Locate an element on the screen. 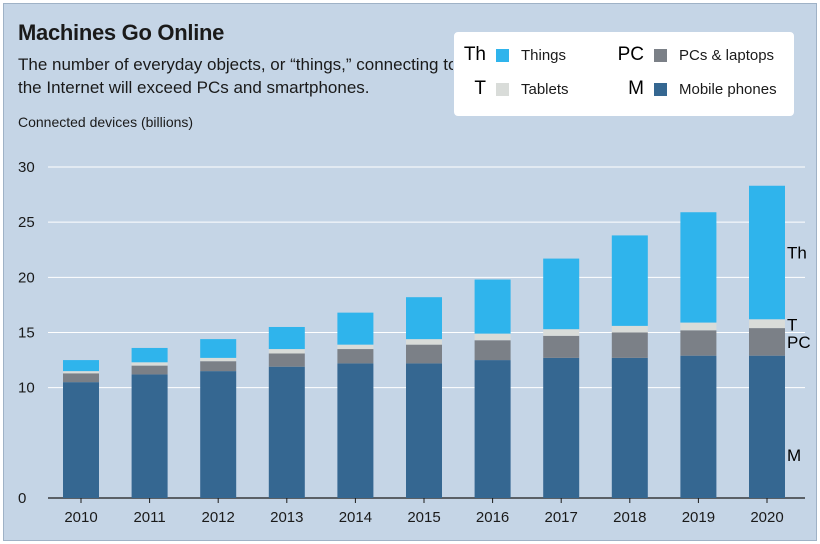 Image resolution: width=820 pixels, height=544 pixels. legend-item-tablets: T Tablets is located at coordinates (512, 89).